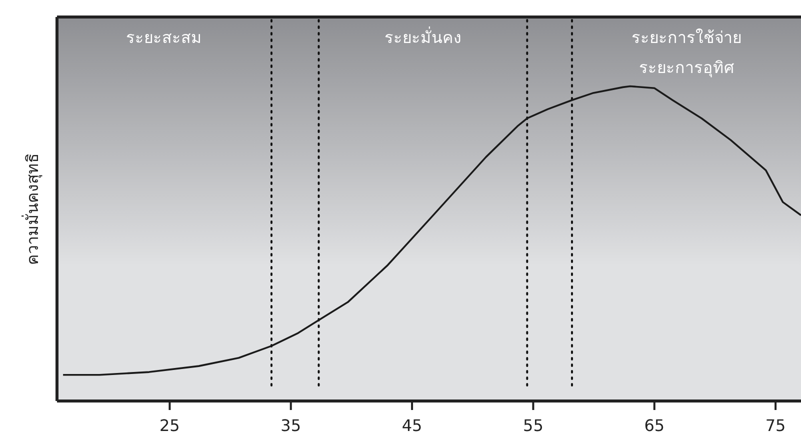  What do you see at coordinates (32, 209) in the screenshot?
I see `y-axis-title: ความมั่นคงสุทธิ` at bounding box center [32, 209].